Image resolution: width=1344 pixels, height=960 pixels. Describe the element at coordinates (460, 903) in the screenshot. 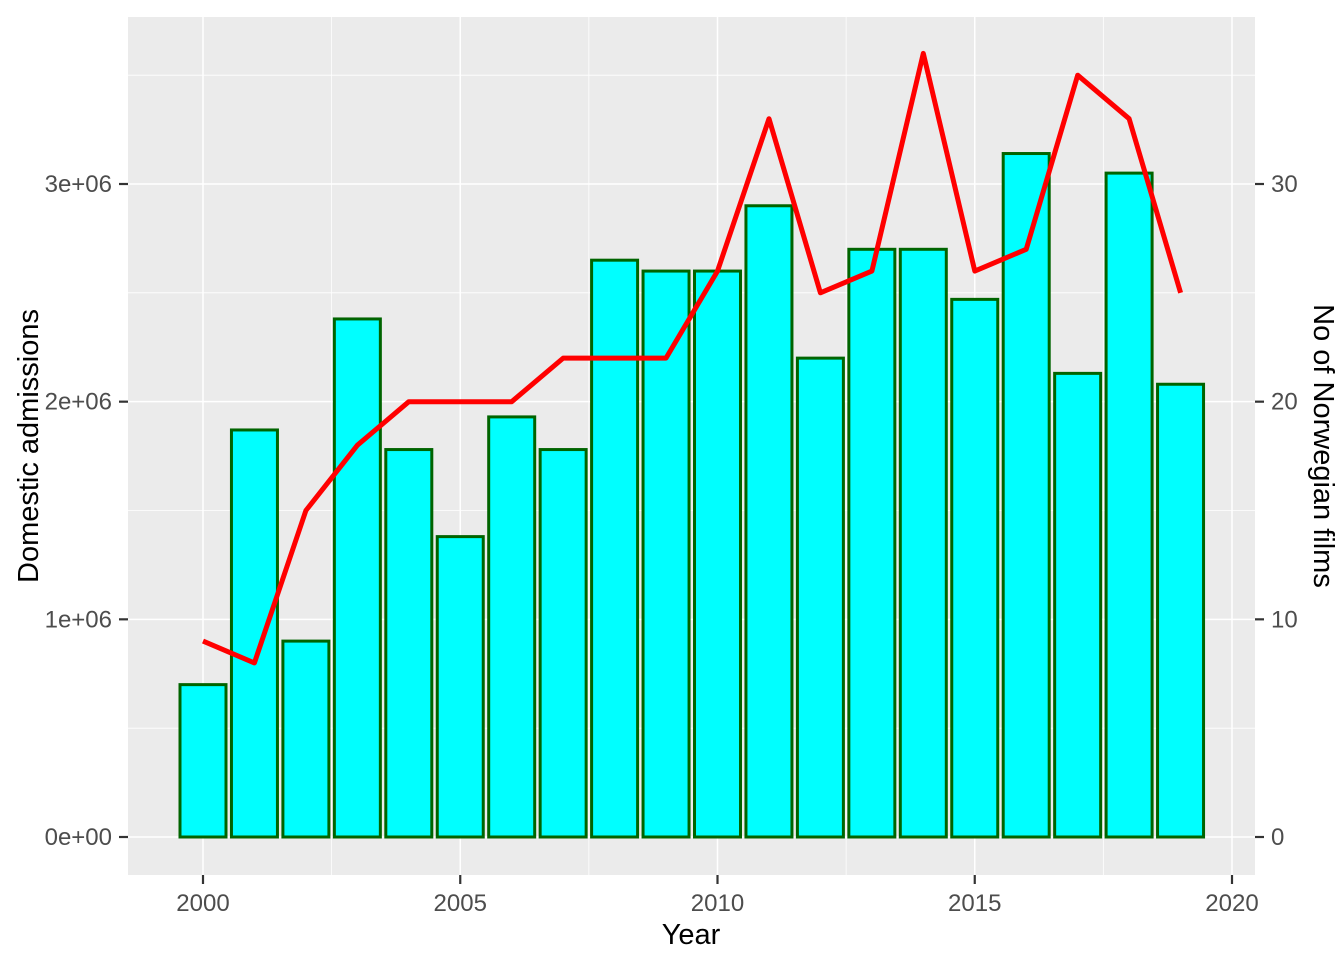

I see `x-tick-label: 2005` at that location.